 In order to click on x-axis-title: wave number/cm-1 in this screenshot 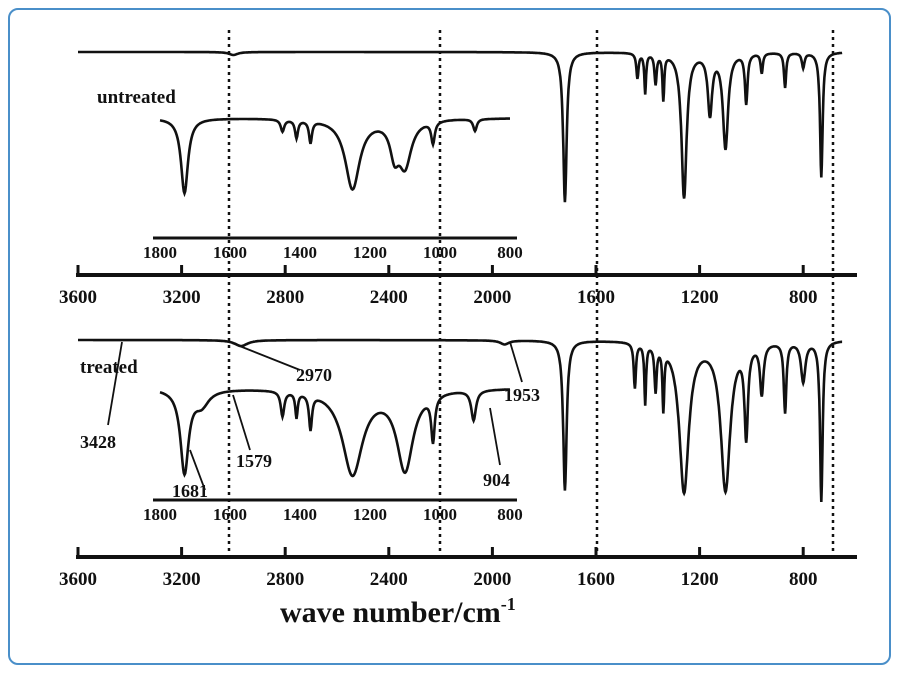, I will do `click(398, 611)`.